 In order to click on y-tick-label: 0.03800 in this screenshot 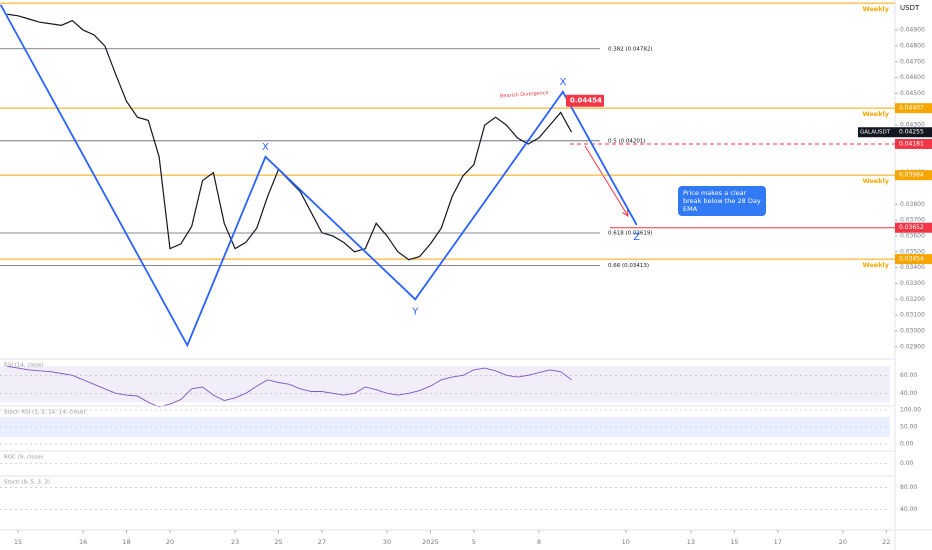, I will do `click(912, 204)`.